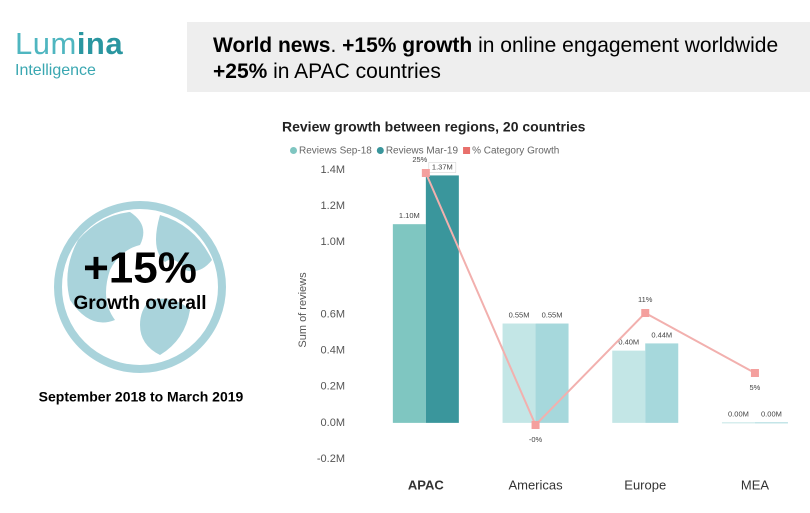 The image size is (810, 513). What do you see at coordinates (331, 459) in the screenshot?
I see `y-tick-label: -0.2M` at bounding box center [331, 459].